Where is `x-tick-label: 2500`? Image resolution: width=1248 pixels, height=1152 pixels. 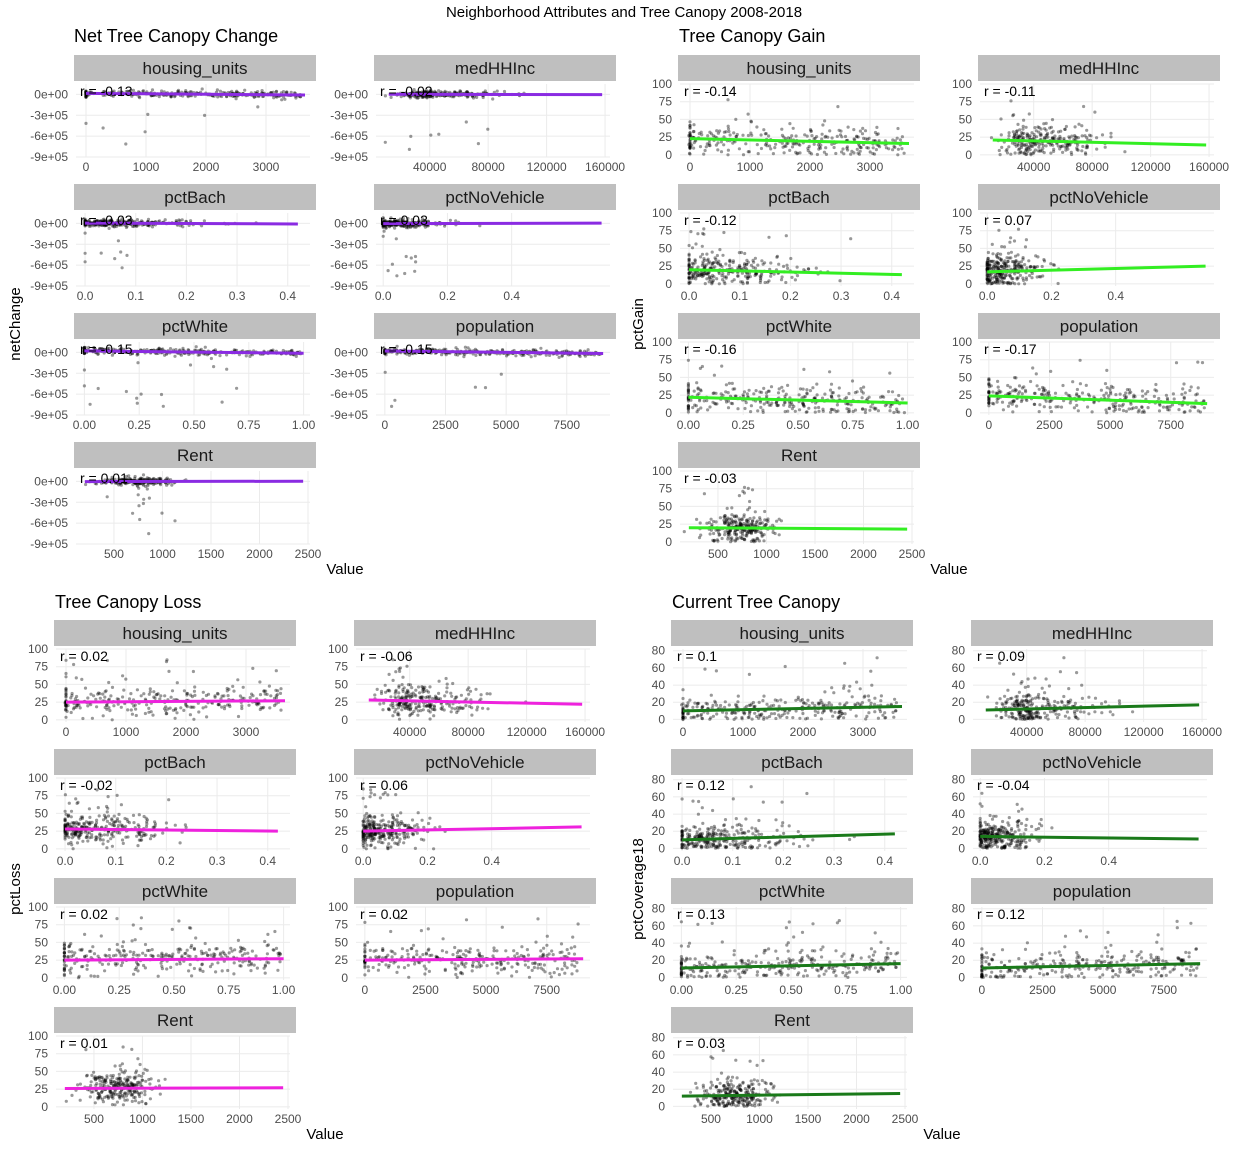 x-tick-label: 2500 is located at coordinates (445, 425).